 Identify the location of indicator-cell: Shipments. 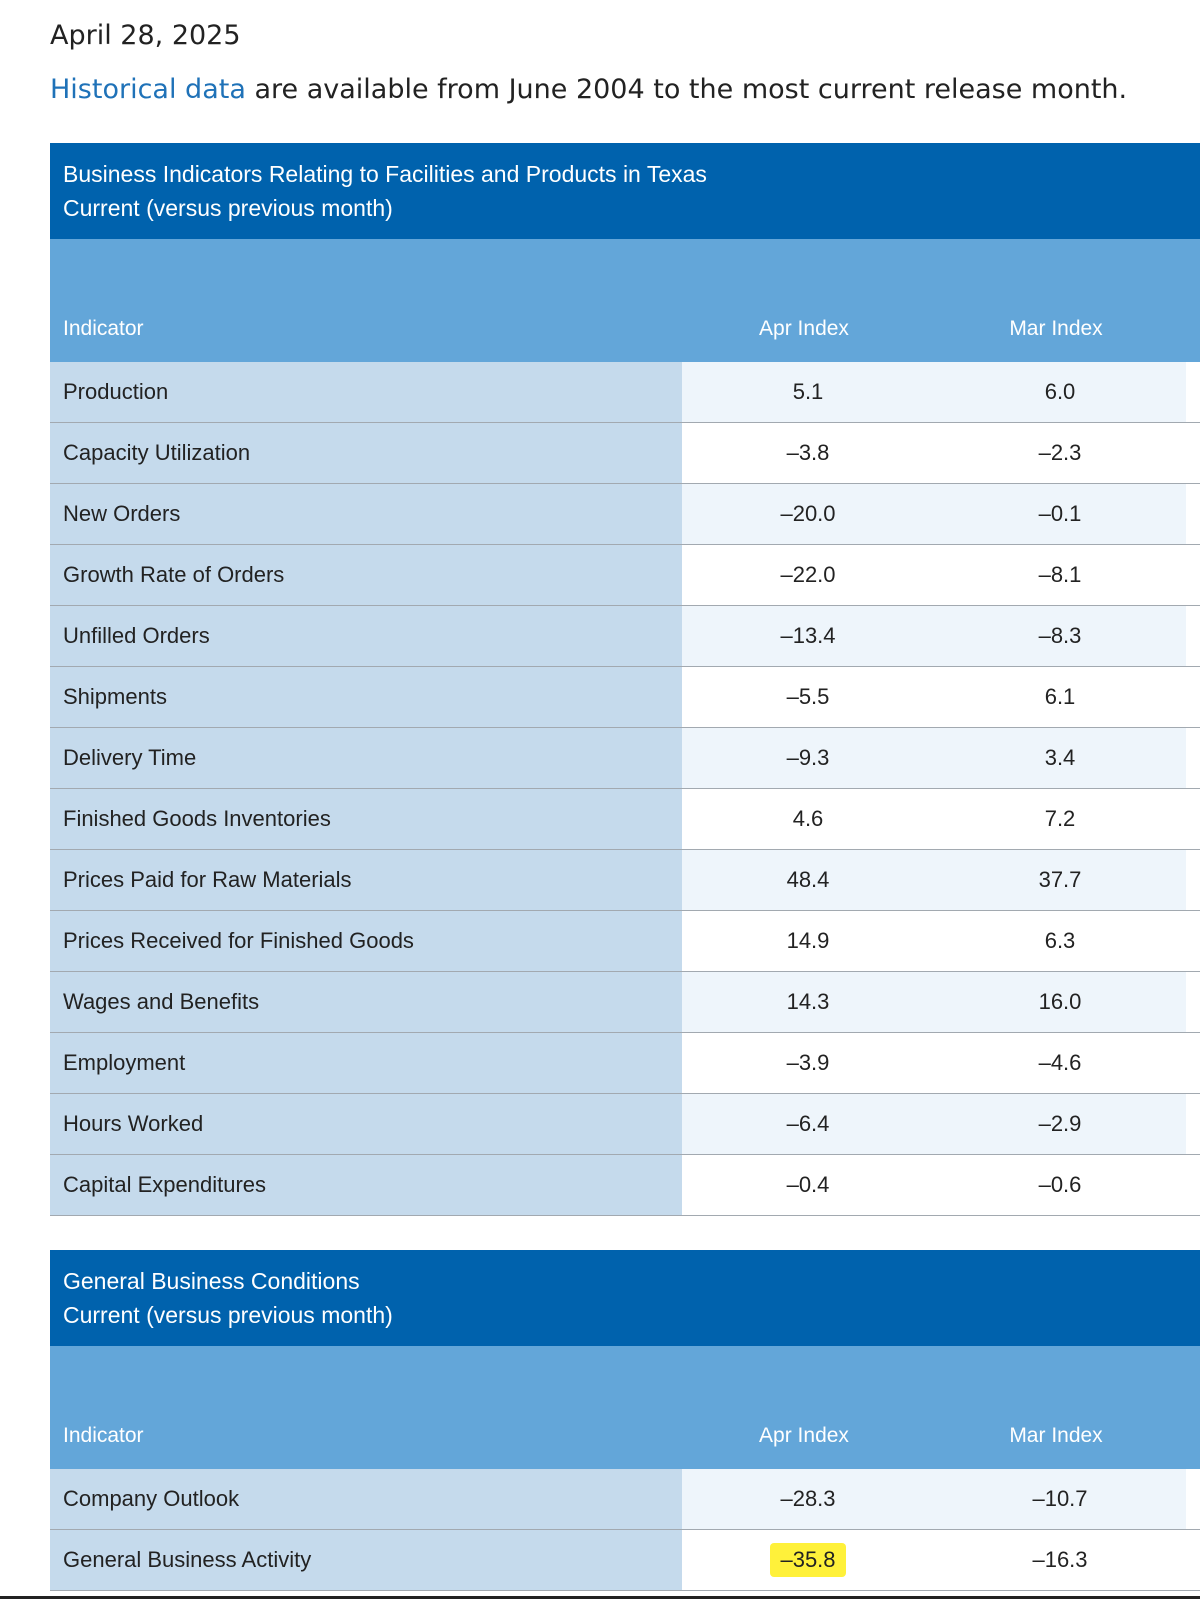
(366, 697).